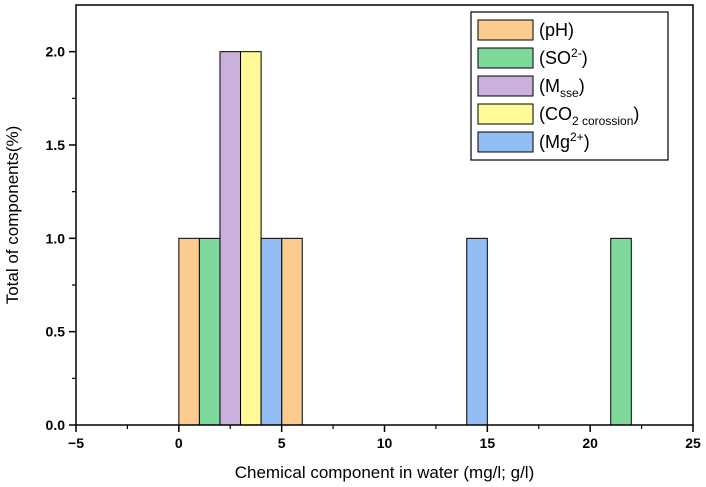  What do you see at coordinates (505, 114) in the screenshot?
I see `legend-swatch-co2` at bounding box center [505, 114].